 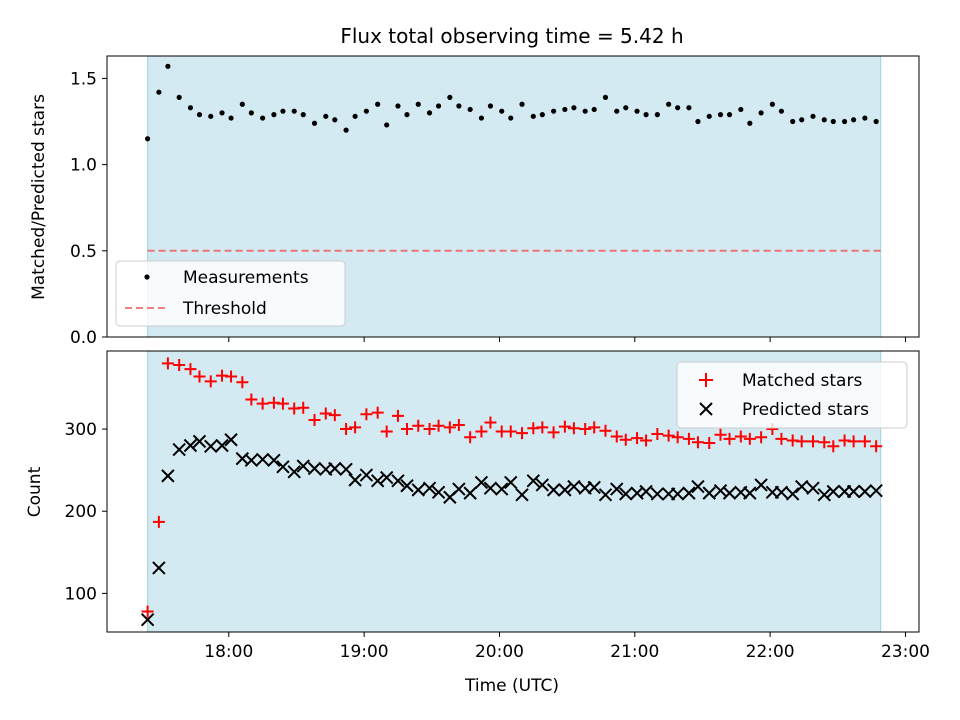 What do you see at coordinates (83, 338) in the screenshot?
I see `top-y-tick-label: 0.0` at bounding box center [83, 338].